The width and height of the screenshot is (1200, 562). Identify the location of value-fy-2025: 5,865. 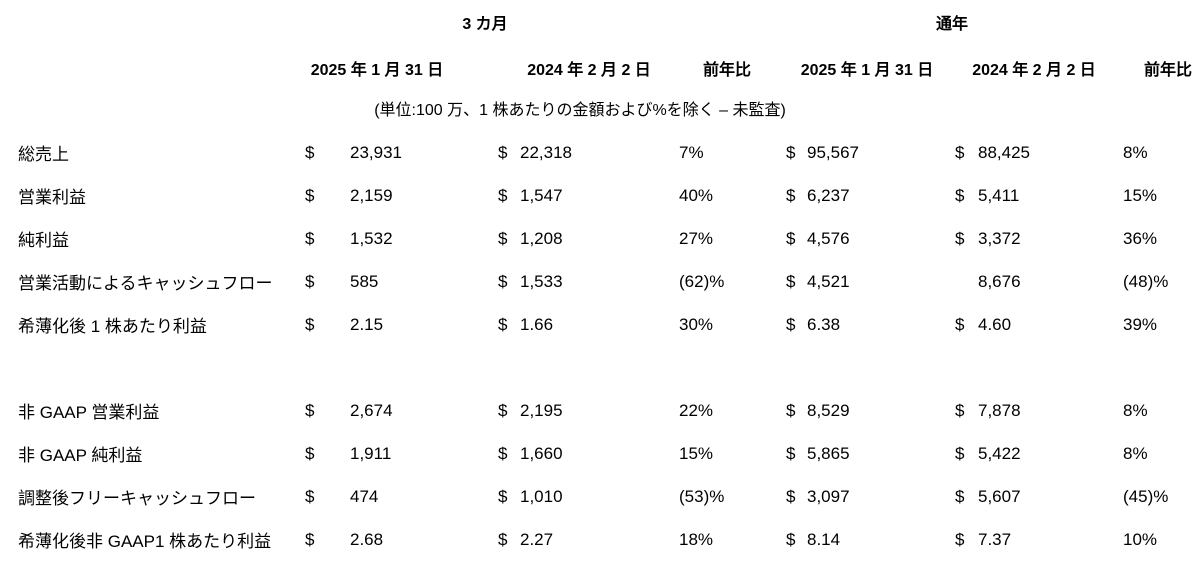
(828, 453).